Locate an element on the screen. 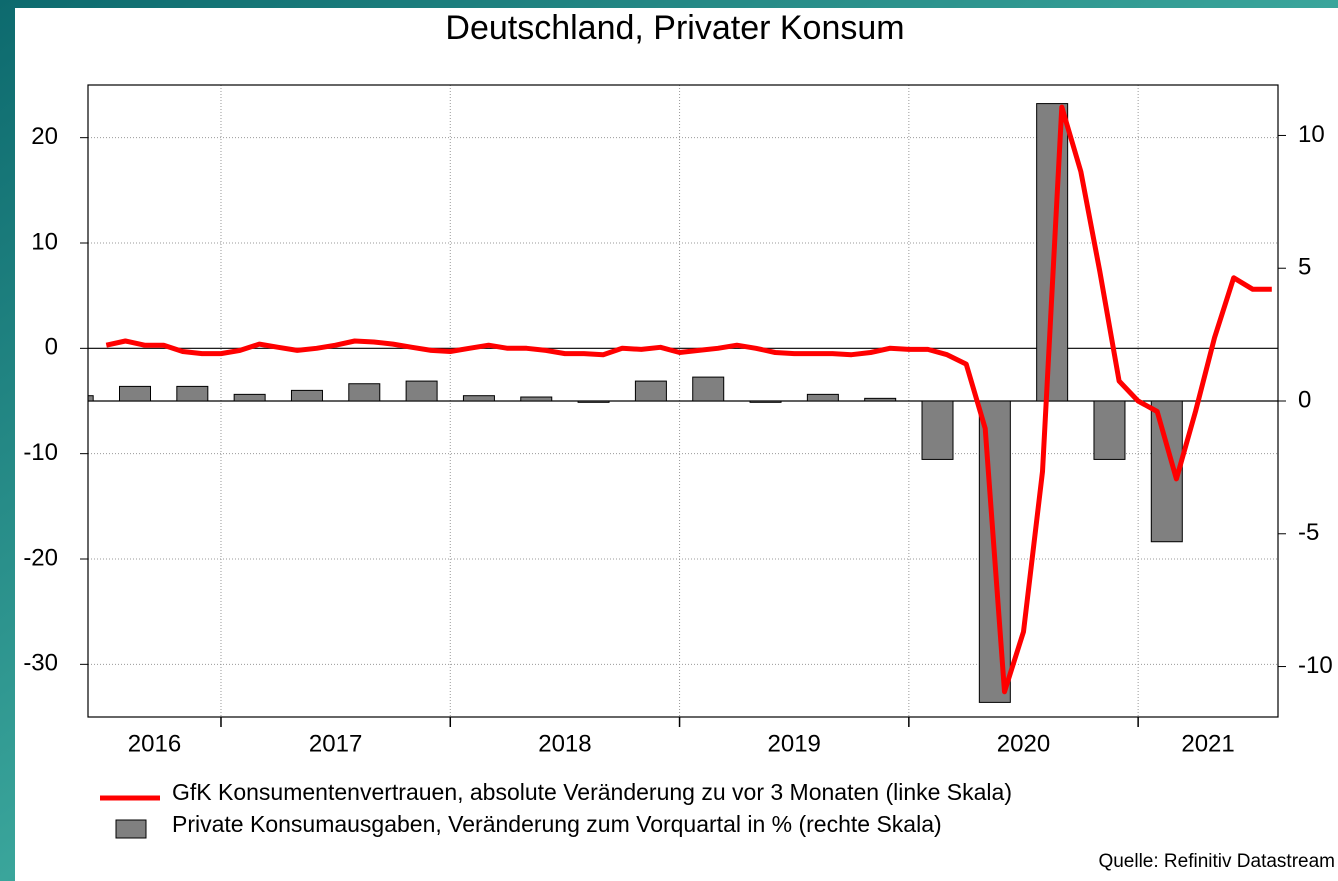 The height and width of the screenshot is (881, 1338). chart-title: Deutschland, Privater Konsum is located at coordinates (674, 28).